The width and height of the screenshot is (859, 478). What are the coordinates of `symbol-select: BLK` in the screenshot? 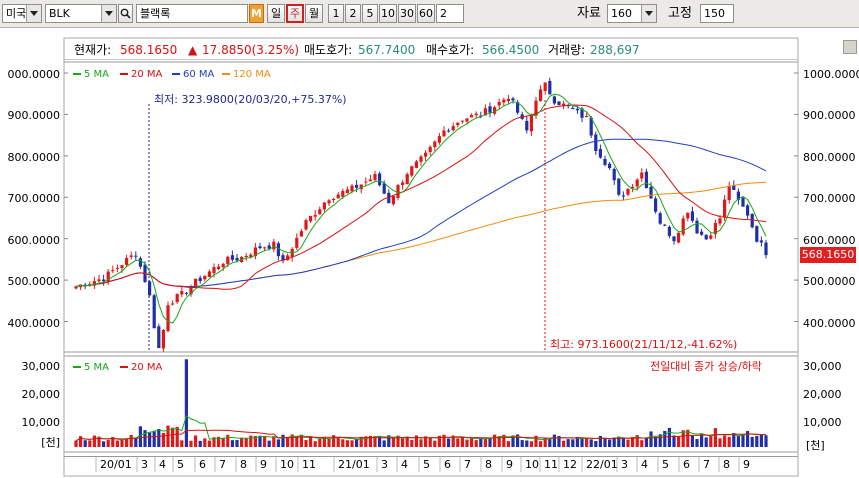 It's located at (81, 13).